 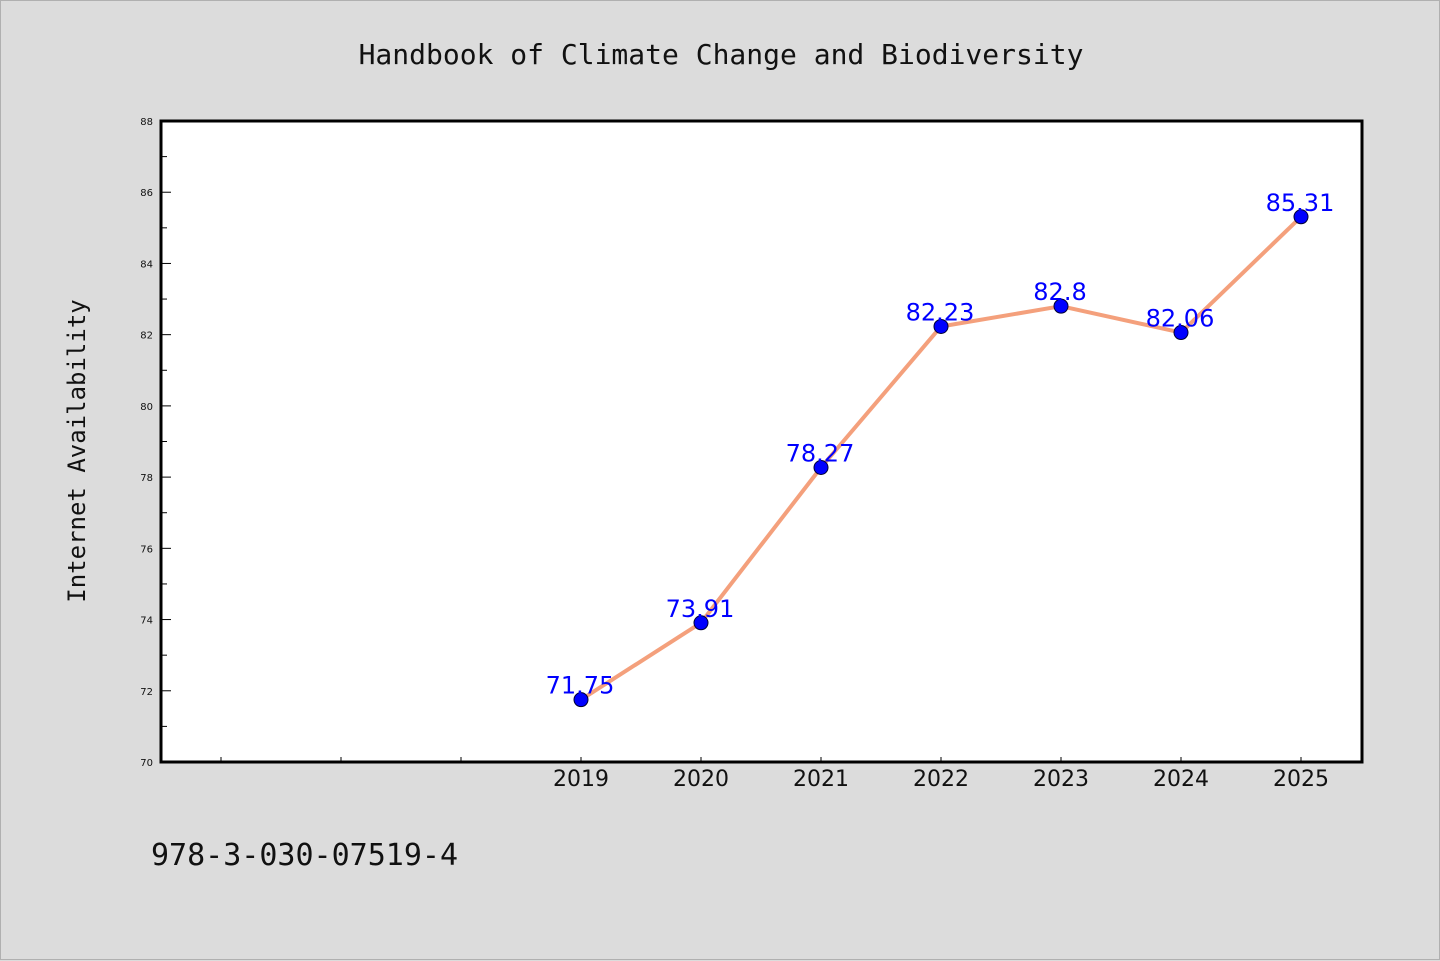 What do you see at coordinates (1180, 319) in the screenshot?
I see `data-label: 82.06` at bounding box center [1180, 319].